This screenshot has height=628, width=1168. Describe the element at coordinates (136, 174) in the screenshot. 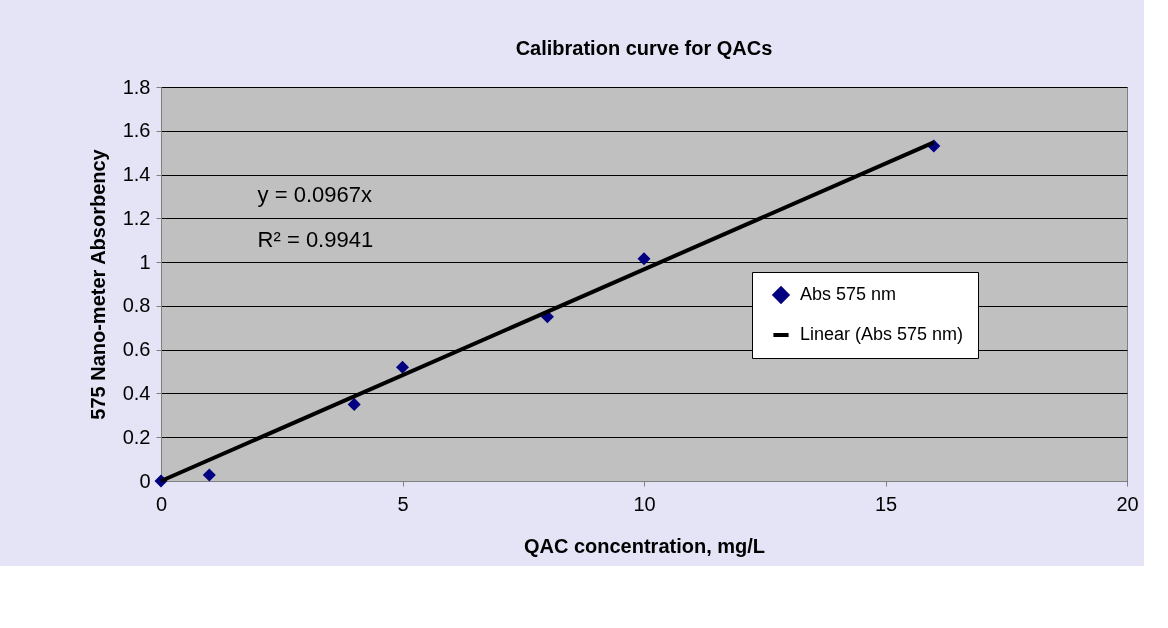

I see `y-tick-label: 1.4` at that location.